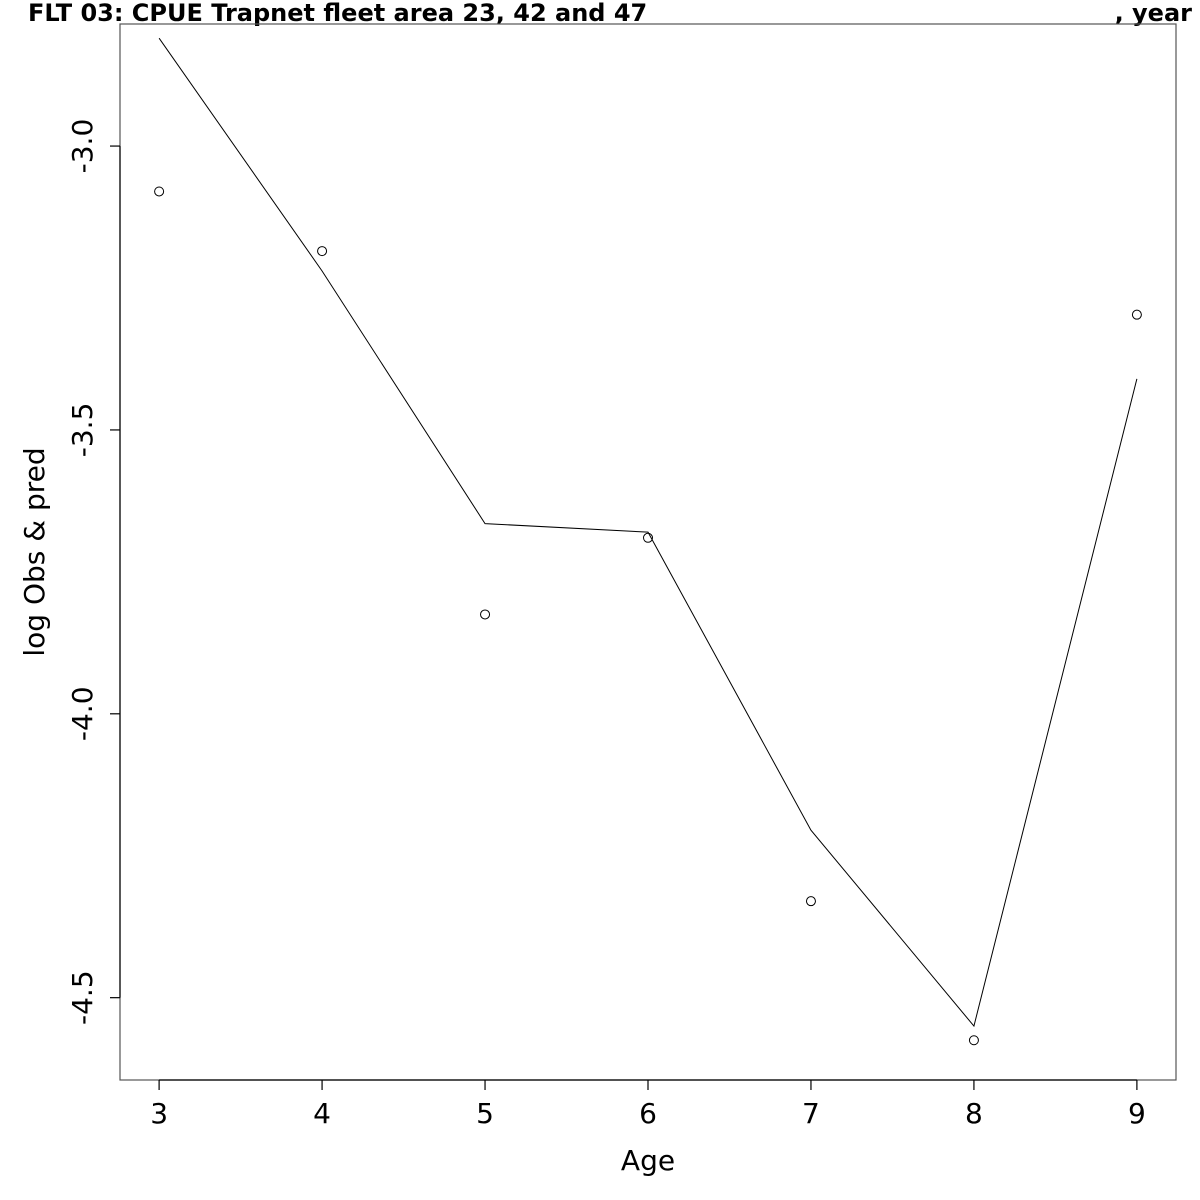 The height and width of the screenshot is (1200, 1200). Describe the element at coordinates (159, 1113) in the screenshot. I see `x-tick-label: 3` at that location.